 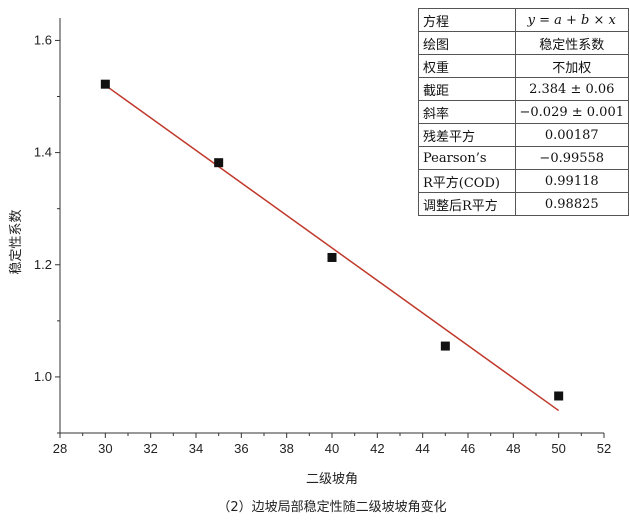 I want to click on y-tick-label: 1.6, so click(x=43, y=39).